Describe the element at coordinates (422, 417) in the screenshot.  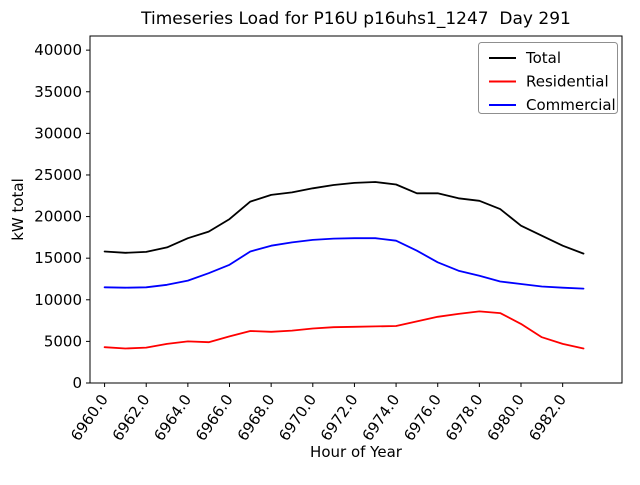
I see `x-tick-label: 6976.0` at that location.